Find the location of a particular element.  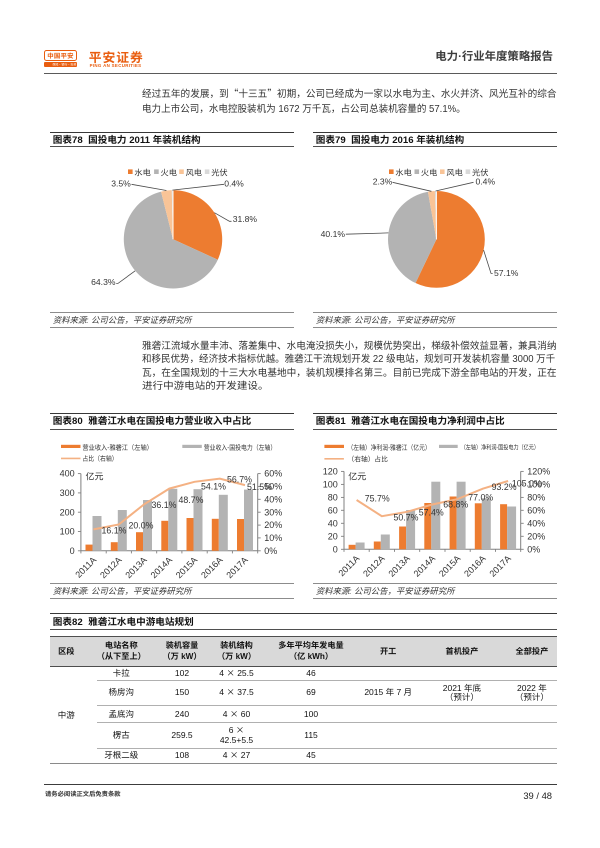

svg-text: 105.0% is located at coordinates (527, 482).